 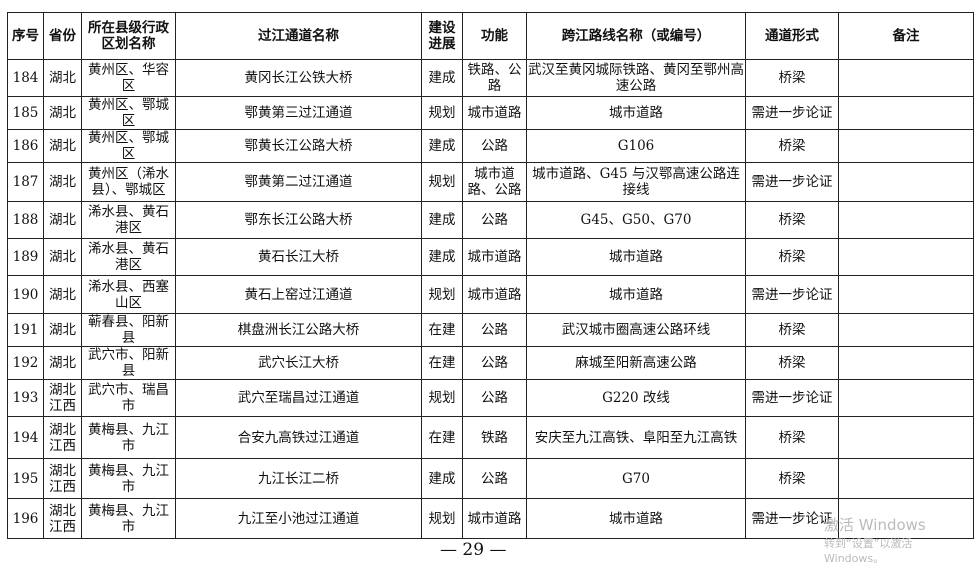 I want to click on table-row: 190 湖北 浠水县、西塞山区 黄石上窑过江通道 规划 城市道路 城市道路 需进一步论证, so click(x=490, y=294).